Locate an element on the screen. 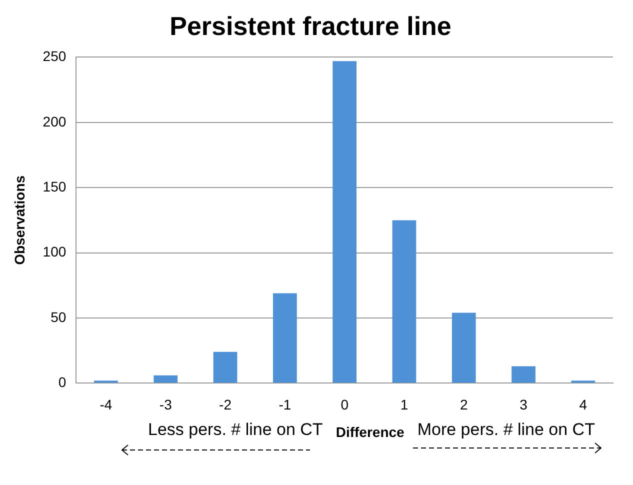 This screenshot has height=485, width=633. y-tick-label: 100 is located at coordinates (54, 252).